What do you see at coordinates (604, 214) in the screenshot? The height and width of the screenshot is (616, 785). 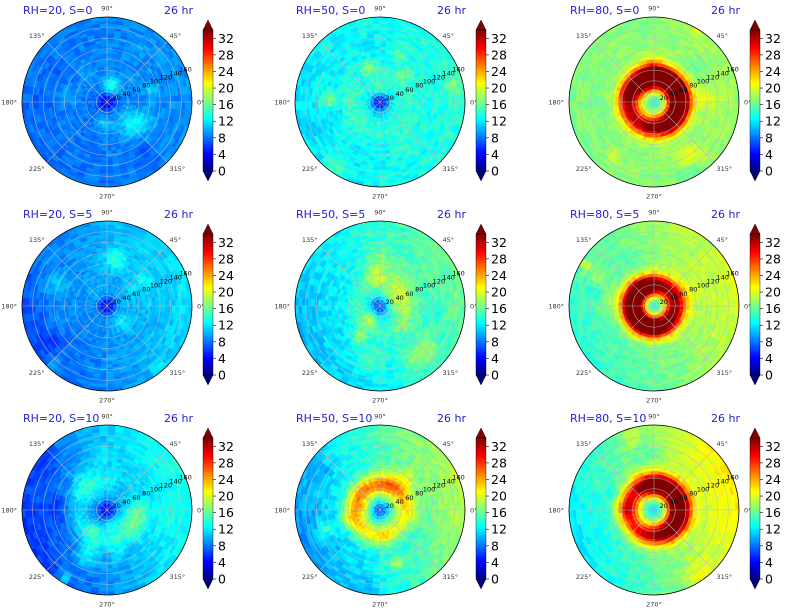 I see `panel-title: RH=80, S=5` at bounding box center [604, 214].